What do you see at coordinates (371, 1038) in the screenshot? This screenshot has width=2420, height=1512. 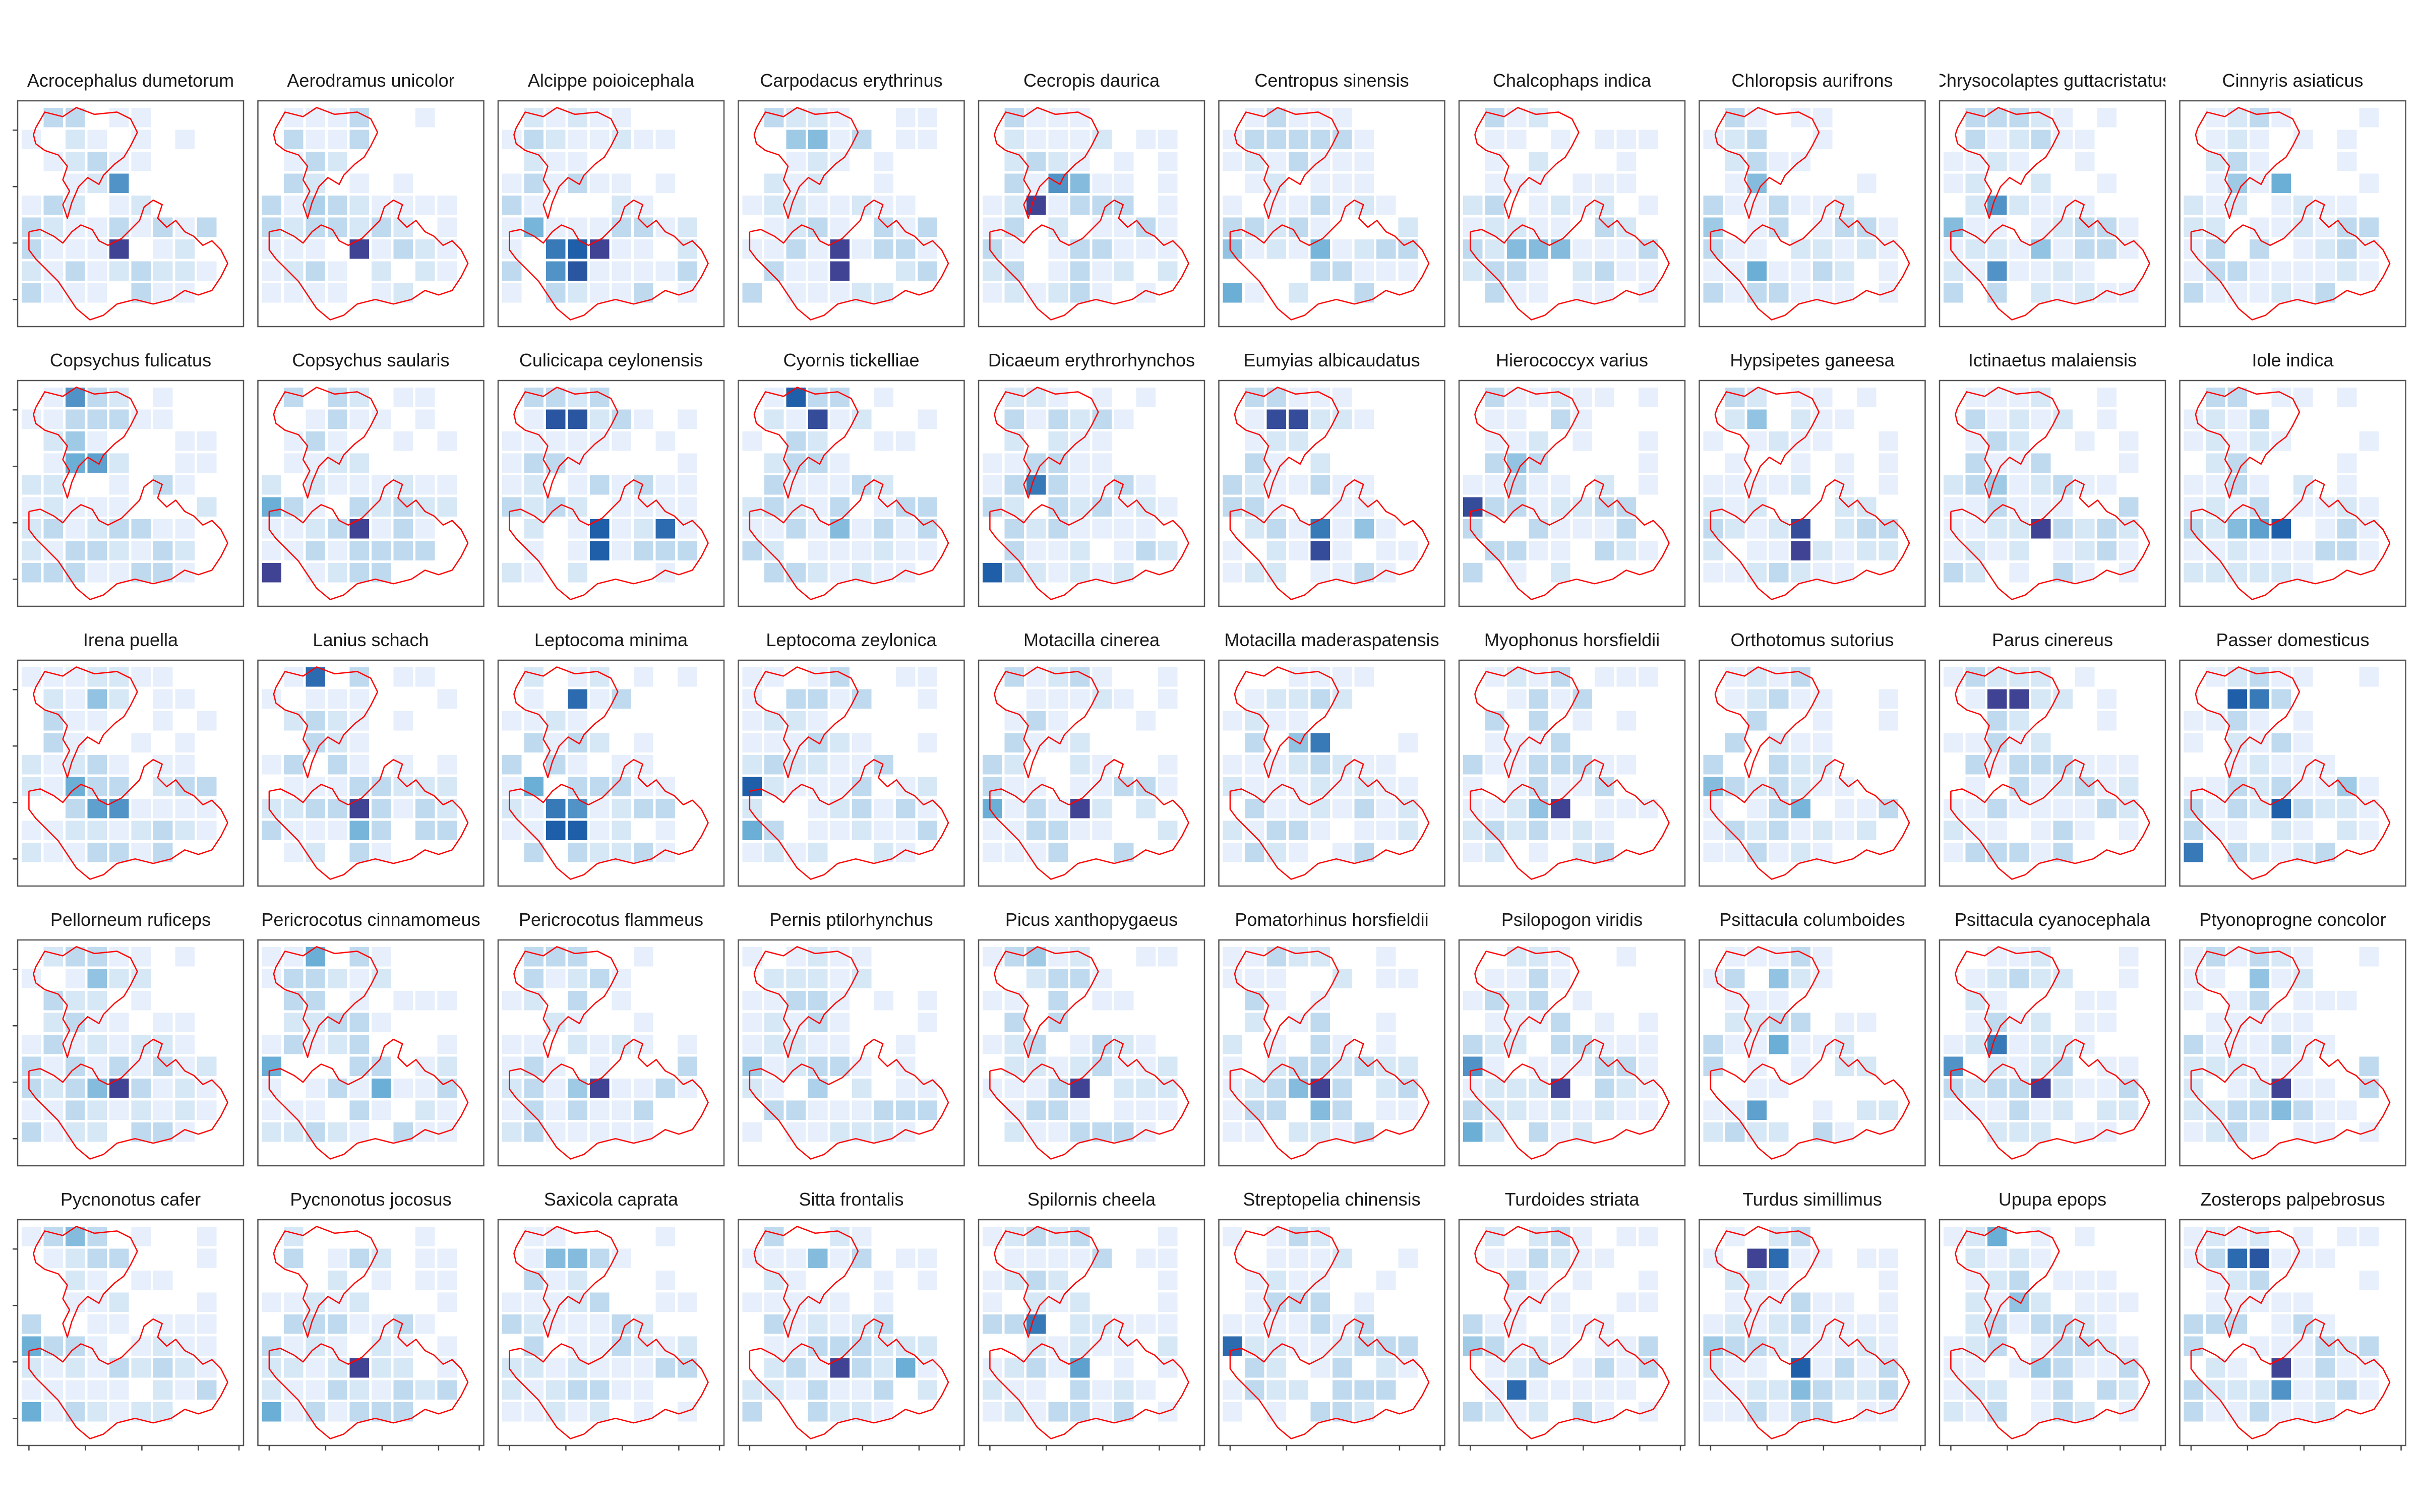 I see `facet-panel: Pericrocotus cinnamomeus` at bounding box center [371, 1038].